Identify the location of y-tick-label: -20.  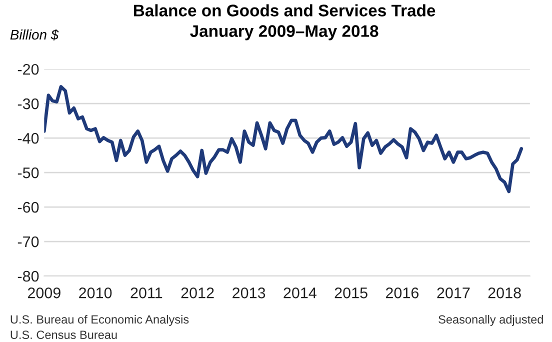
(28, 69).